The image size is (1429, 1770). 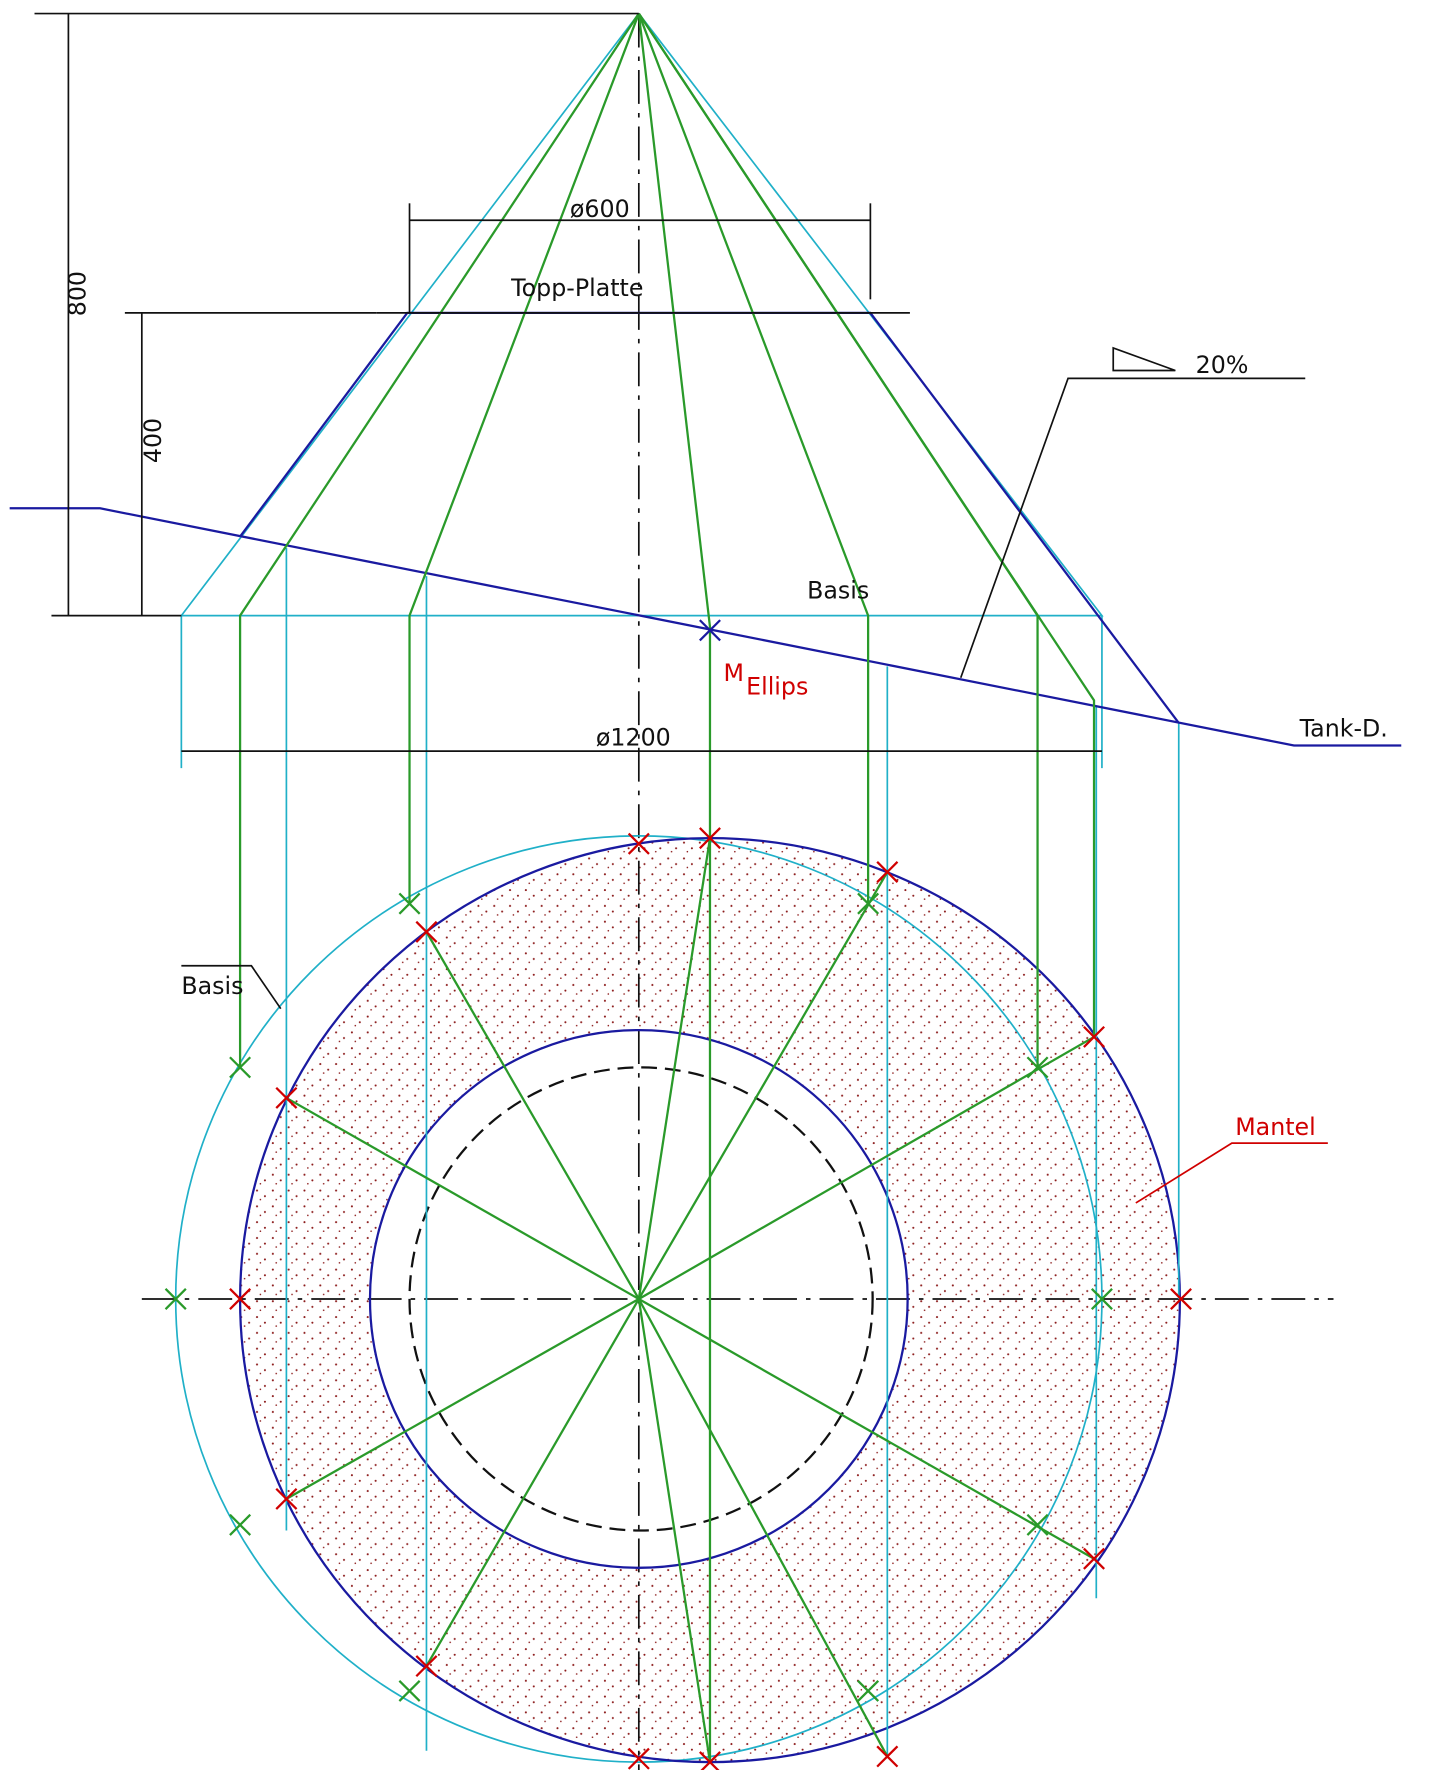 I want to click on label-tank: Tank-D., so click(x=1343, y=728).